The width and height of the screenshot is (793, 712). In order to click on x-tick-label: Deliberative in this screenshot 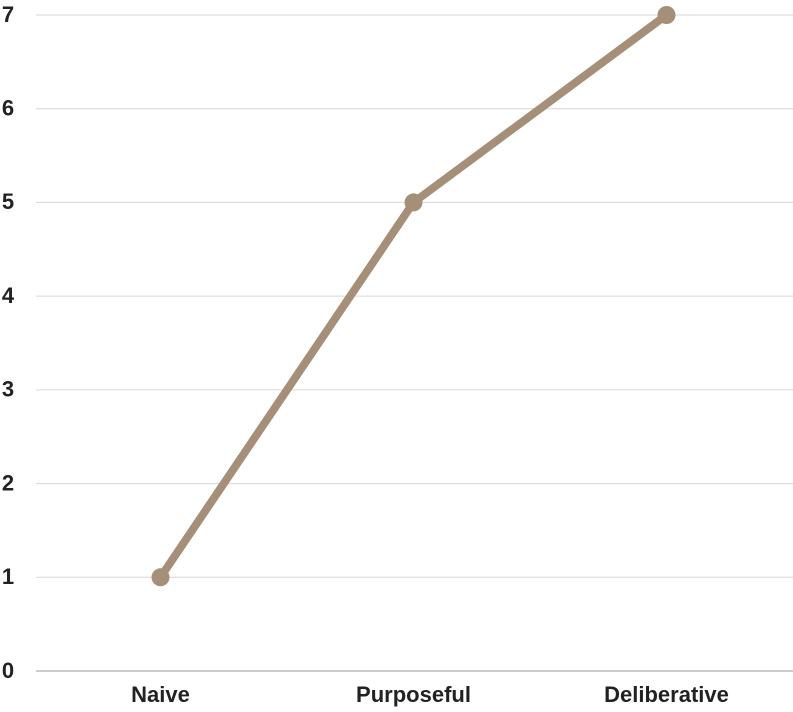, I will do `click(666, 694)`.